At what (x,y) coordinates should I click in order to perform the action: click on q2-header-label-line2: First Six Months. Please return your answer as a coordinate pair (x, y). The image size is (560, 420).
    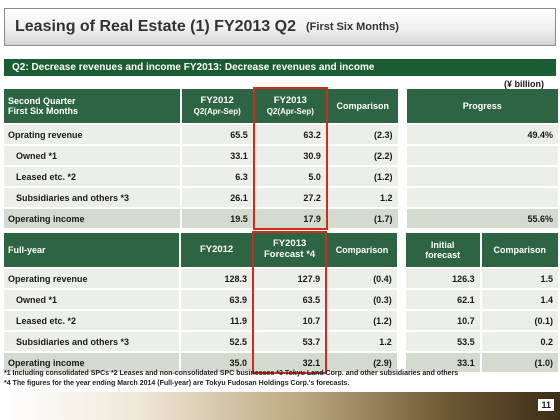
    Looking at the image, I should click on (43, 111).